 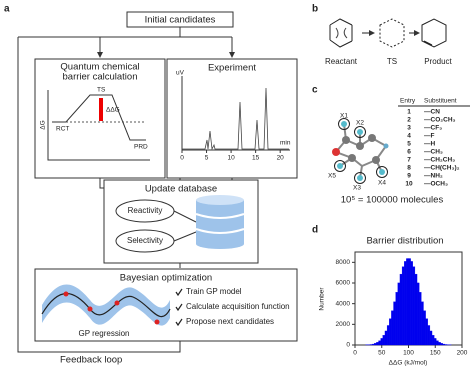 I want to click on table-cell: 1, so click(x=409, y=112).